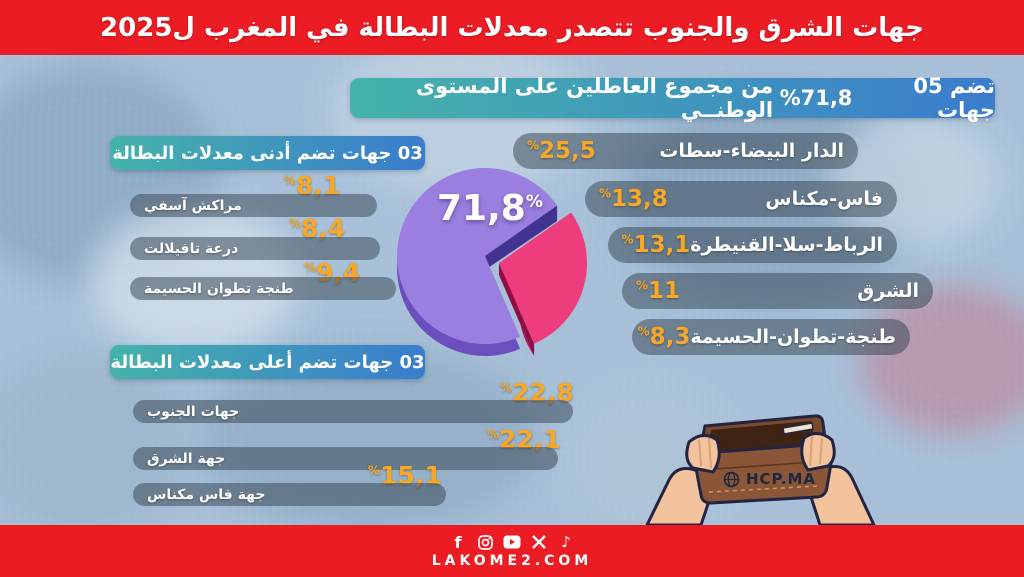  What do you see at coordinates (764, 489) in the screenshot?
I see `wallet-stitches` at bounding box center [764, 489].